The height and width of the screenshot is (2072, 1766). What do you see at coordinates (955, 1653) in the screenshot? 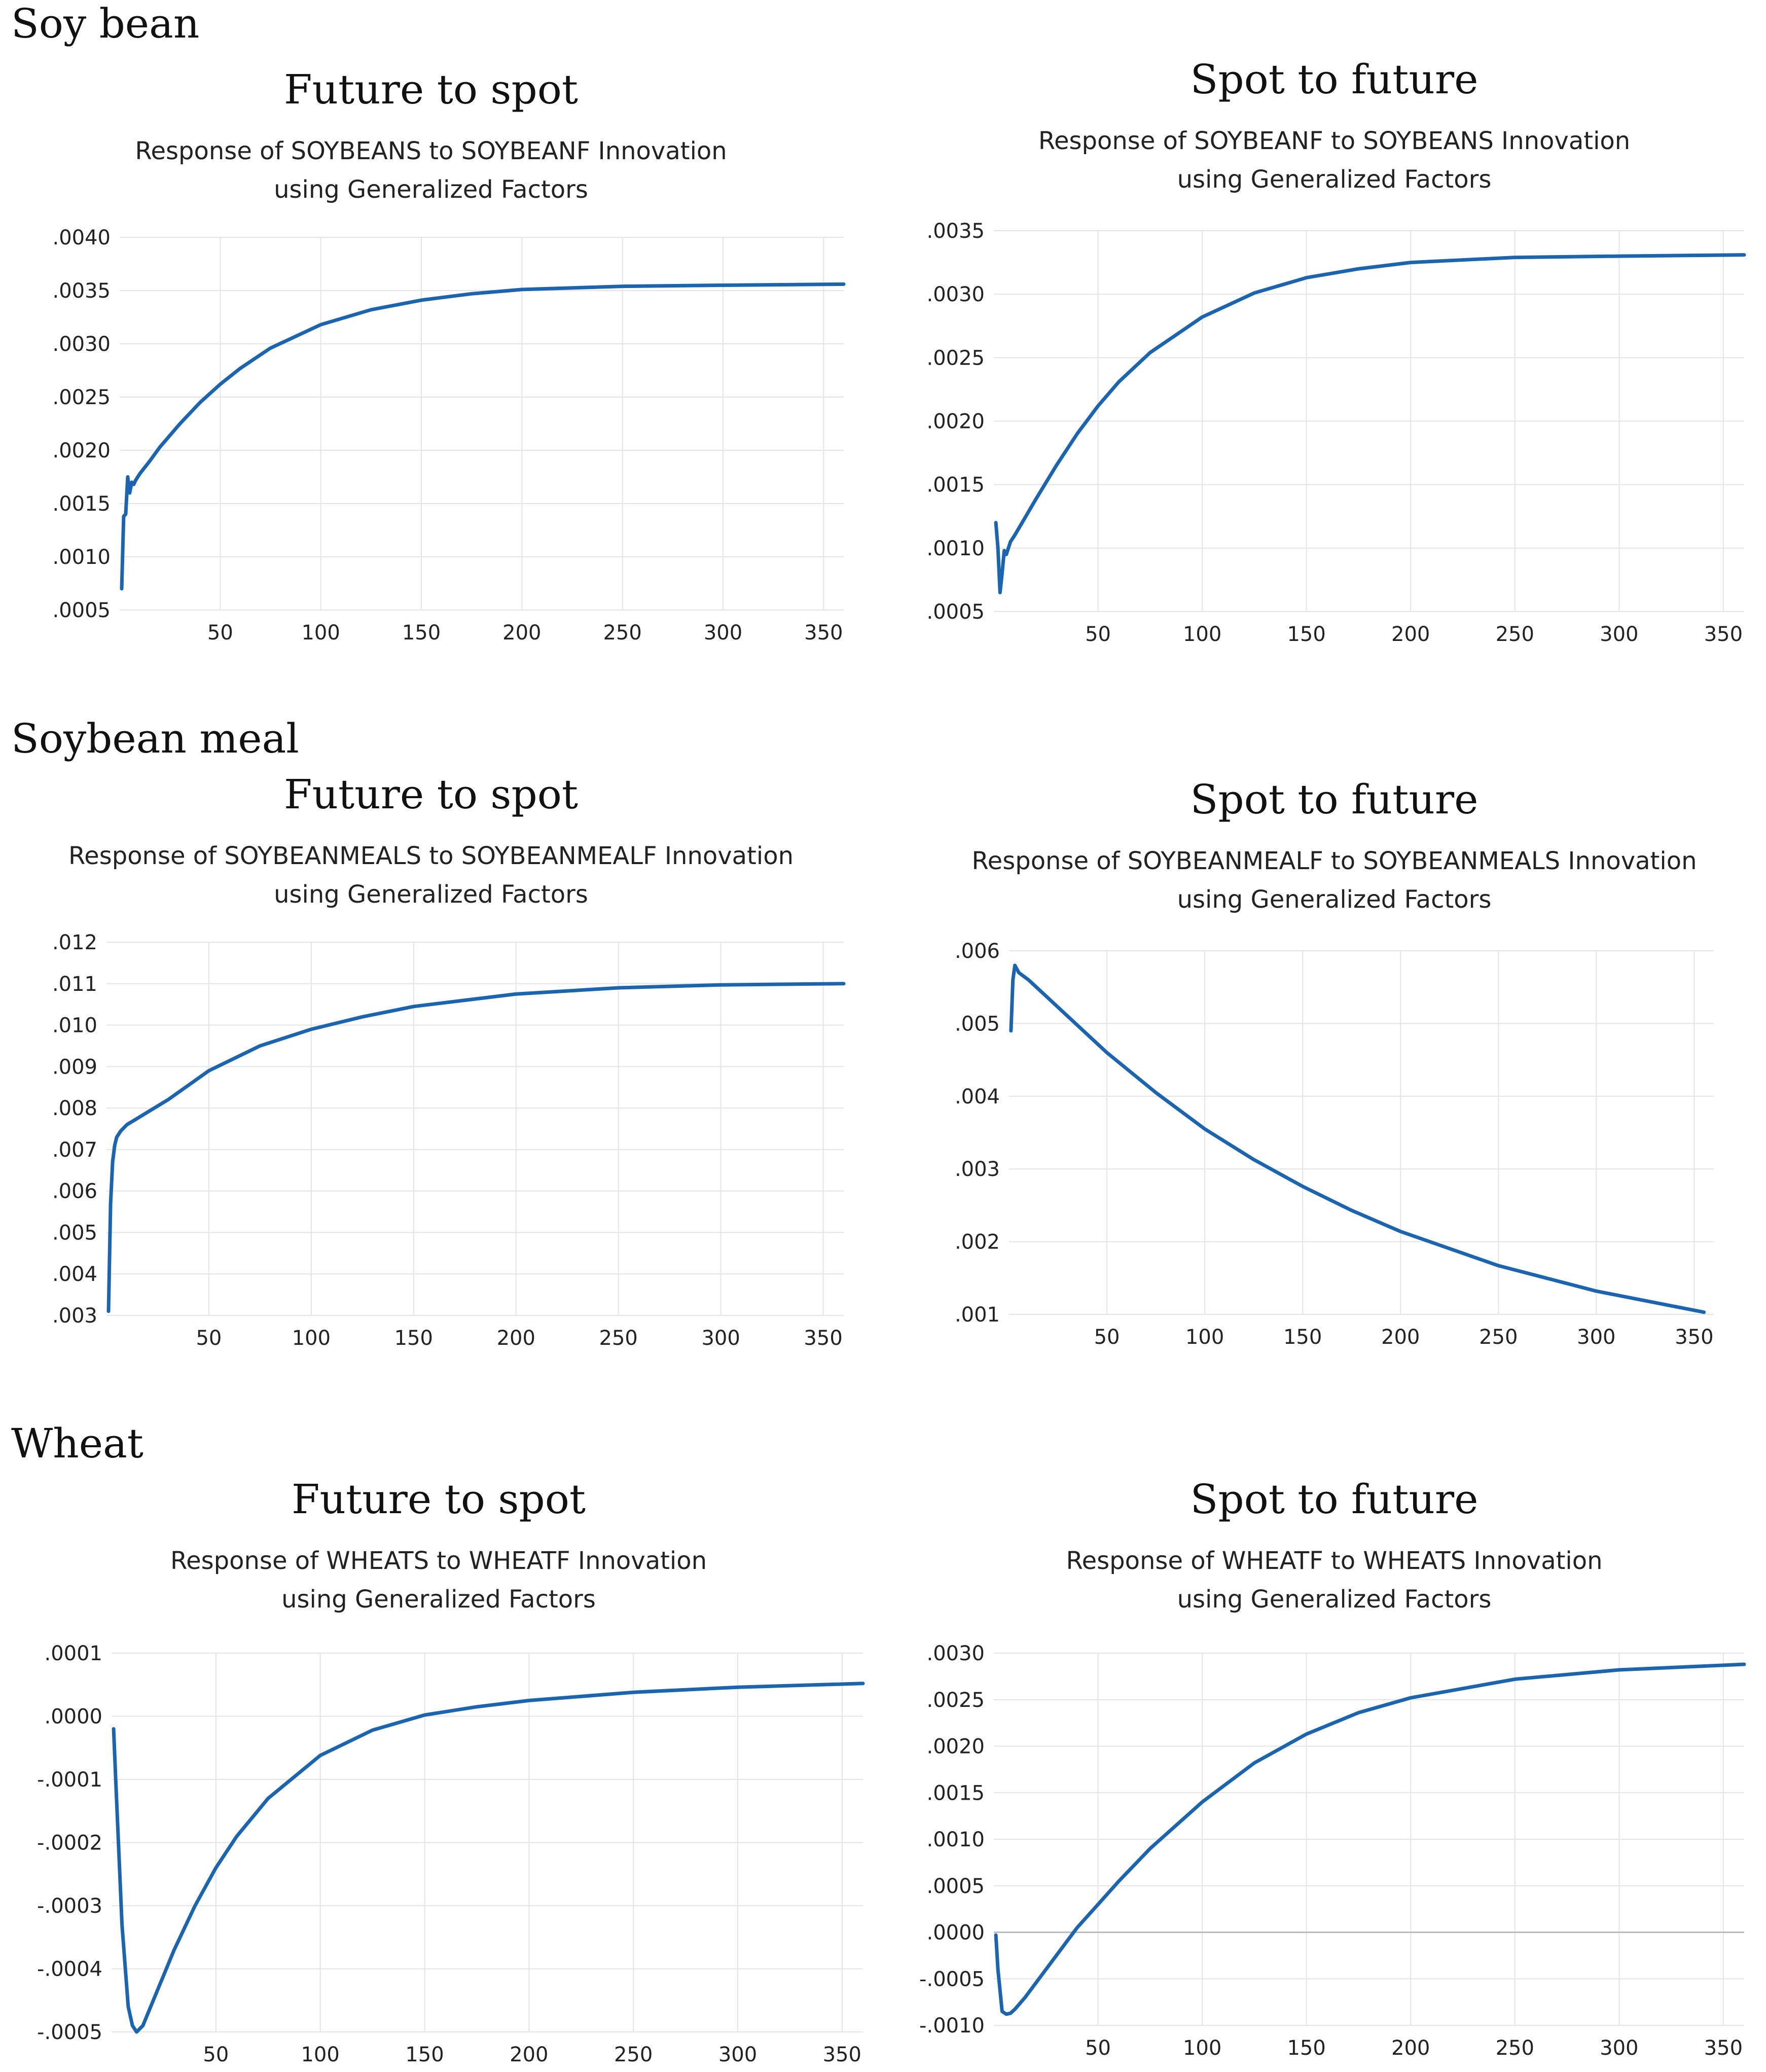
I see `y-tick-label: .0030` at bounding box center [955, 1653].